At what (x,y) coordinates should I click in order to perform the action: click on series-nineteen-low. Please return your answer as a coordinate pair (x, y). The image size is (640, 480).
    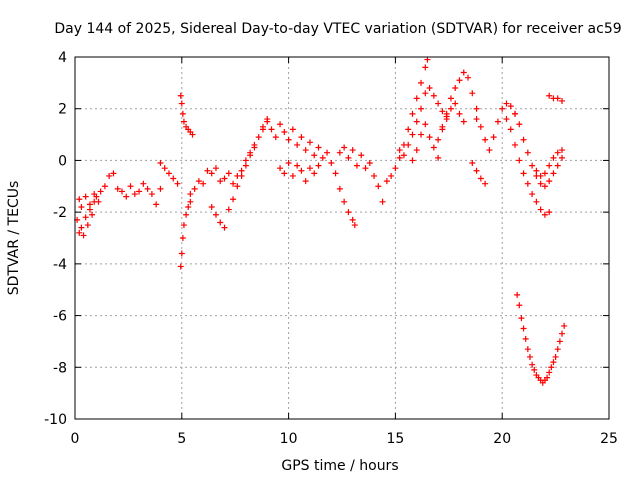
    Looking at the image, I should click on (479, 173).